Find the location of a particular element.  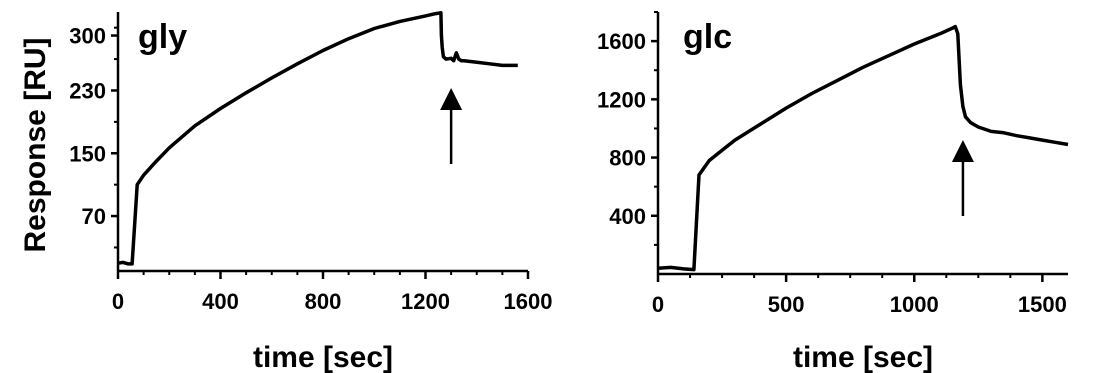

x-tick-label: 1500 is located at coordinates (1042, 304).